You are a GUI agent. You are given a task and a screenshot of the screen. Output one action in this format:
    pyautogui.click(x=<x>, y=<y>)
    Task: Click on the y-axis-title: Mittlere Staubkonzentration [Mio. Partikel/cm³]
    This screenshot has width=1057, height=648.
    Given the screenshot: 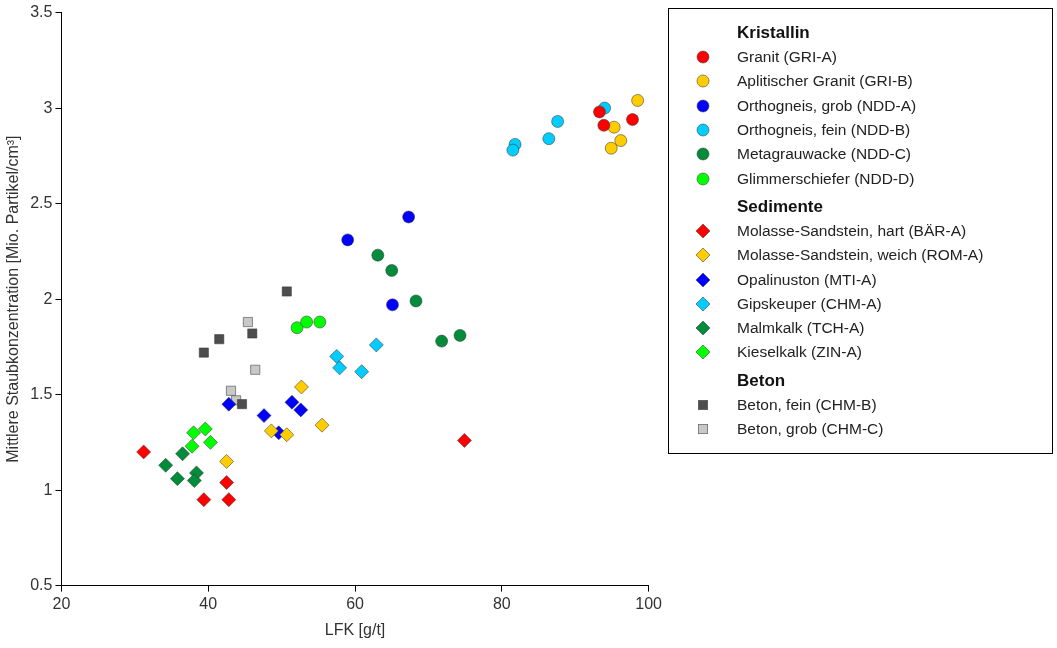 What is the action you would take?
    pyautogui.click(x=13, y=299)
    